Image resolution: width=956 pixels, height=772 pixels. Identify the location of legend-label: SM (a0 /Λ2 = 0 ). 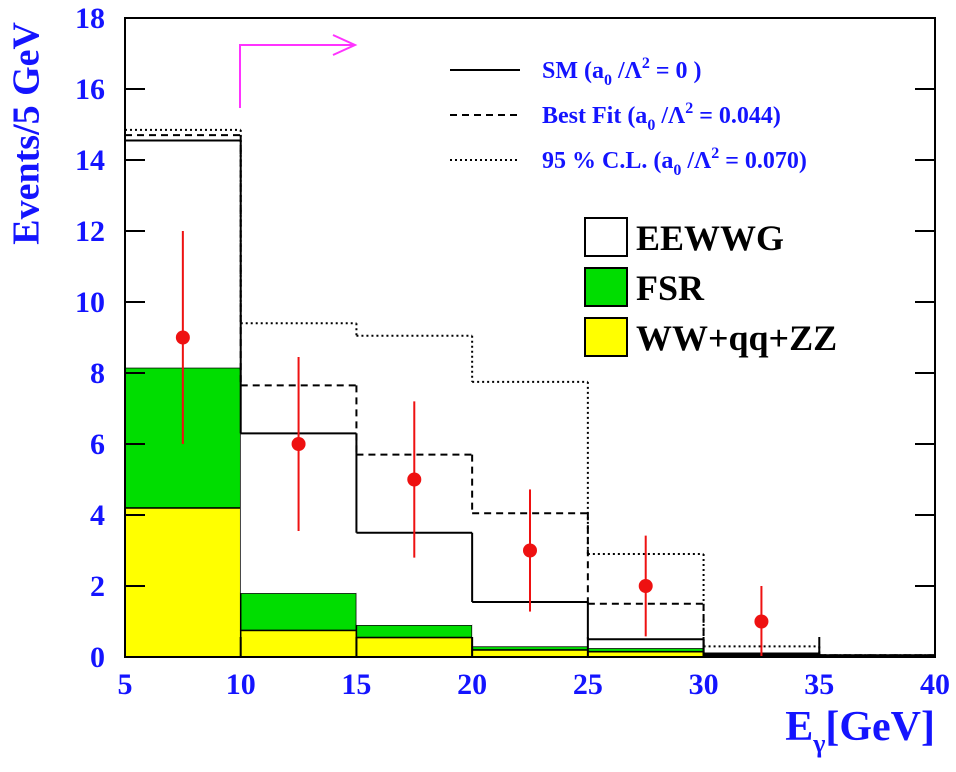
(622, 72).